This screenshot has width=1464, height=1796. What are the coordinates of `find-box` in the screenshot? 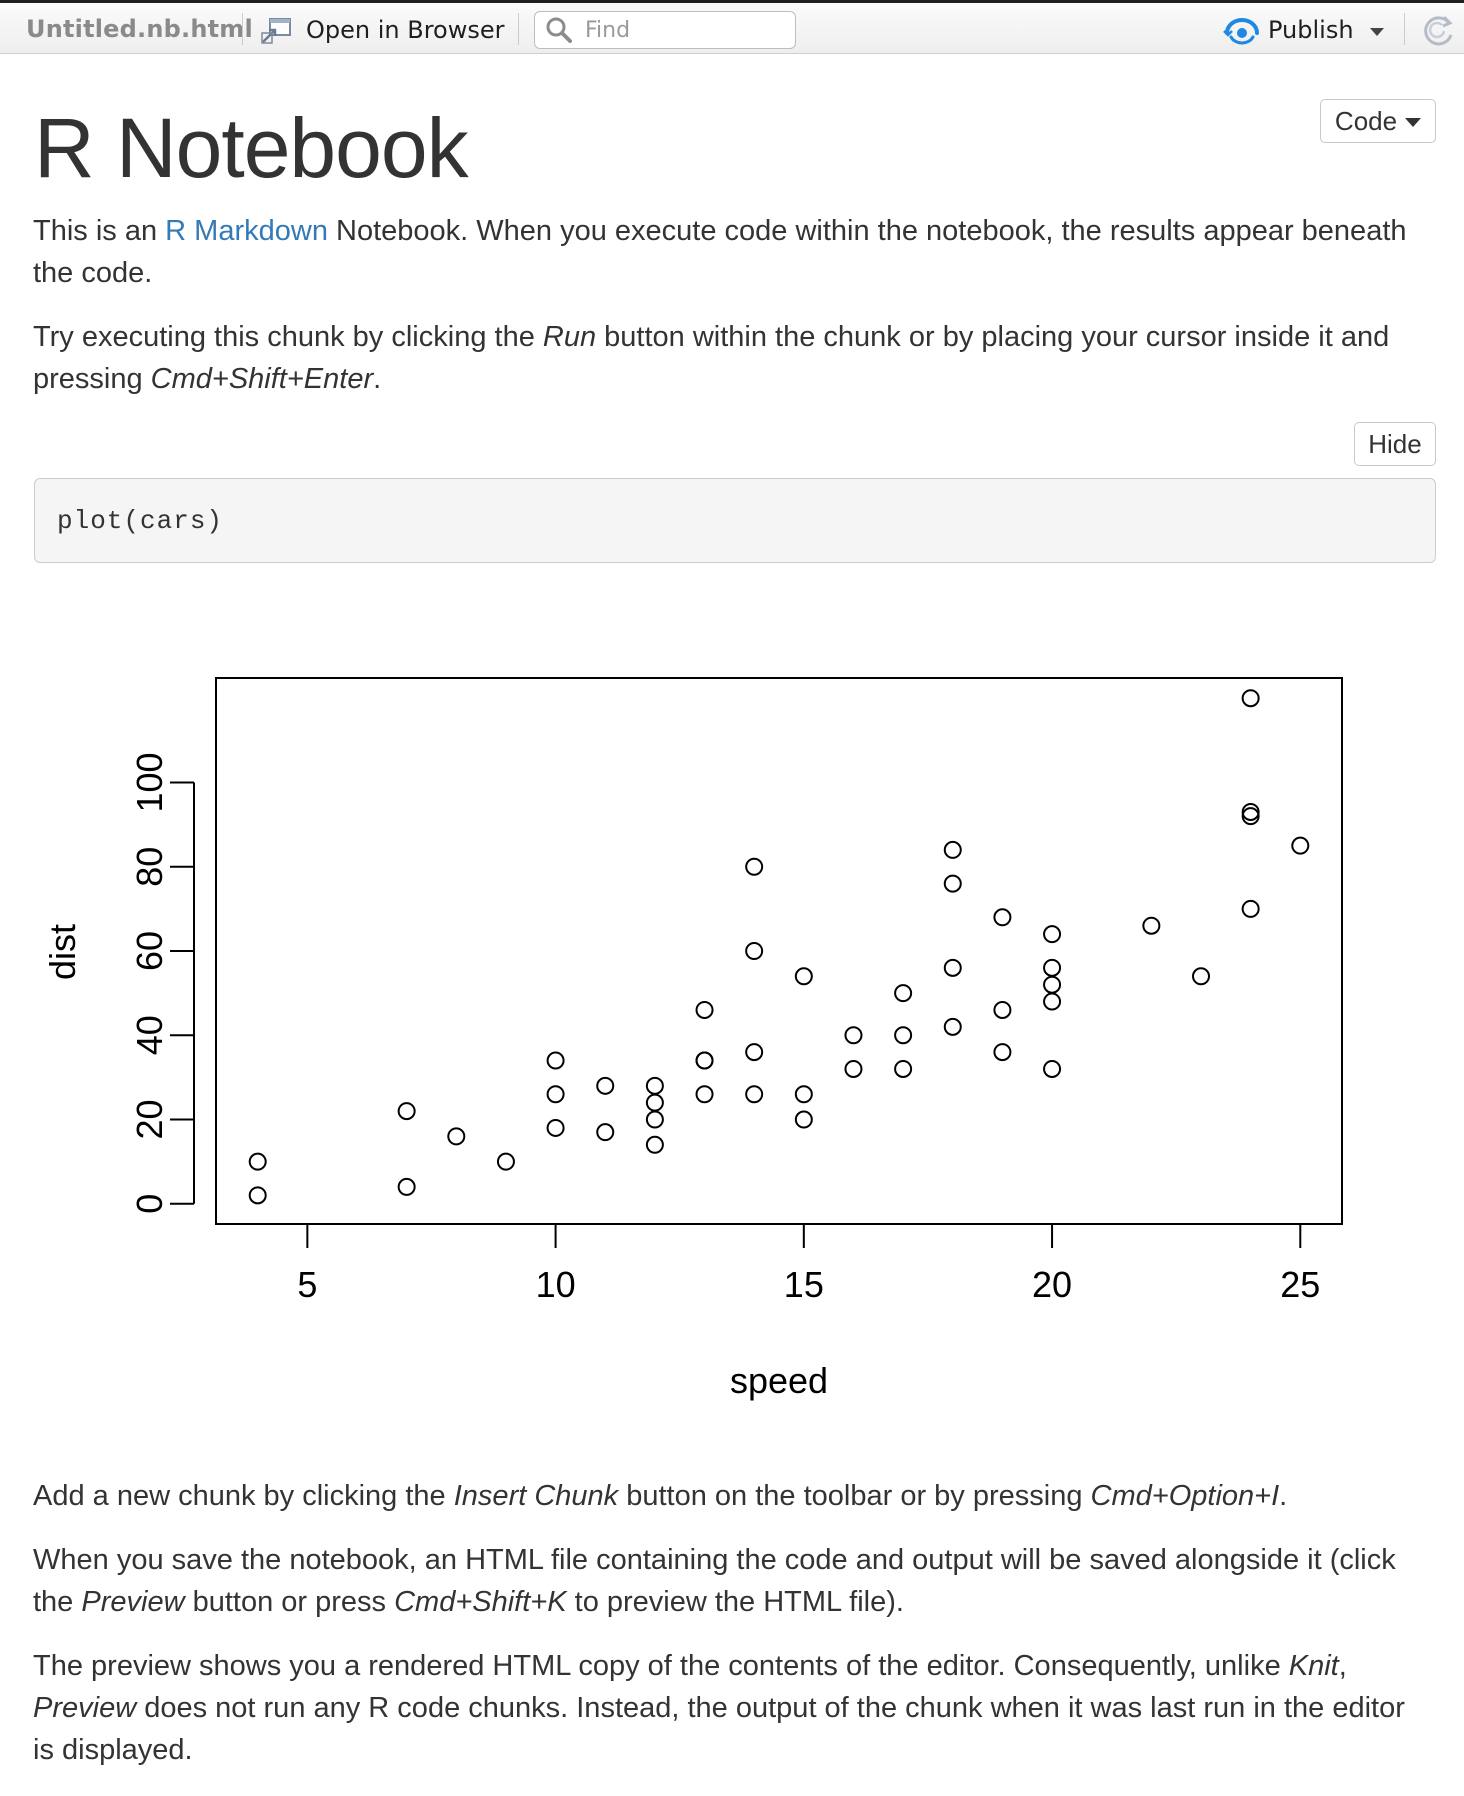 It's located at (665, 30).